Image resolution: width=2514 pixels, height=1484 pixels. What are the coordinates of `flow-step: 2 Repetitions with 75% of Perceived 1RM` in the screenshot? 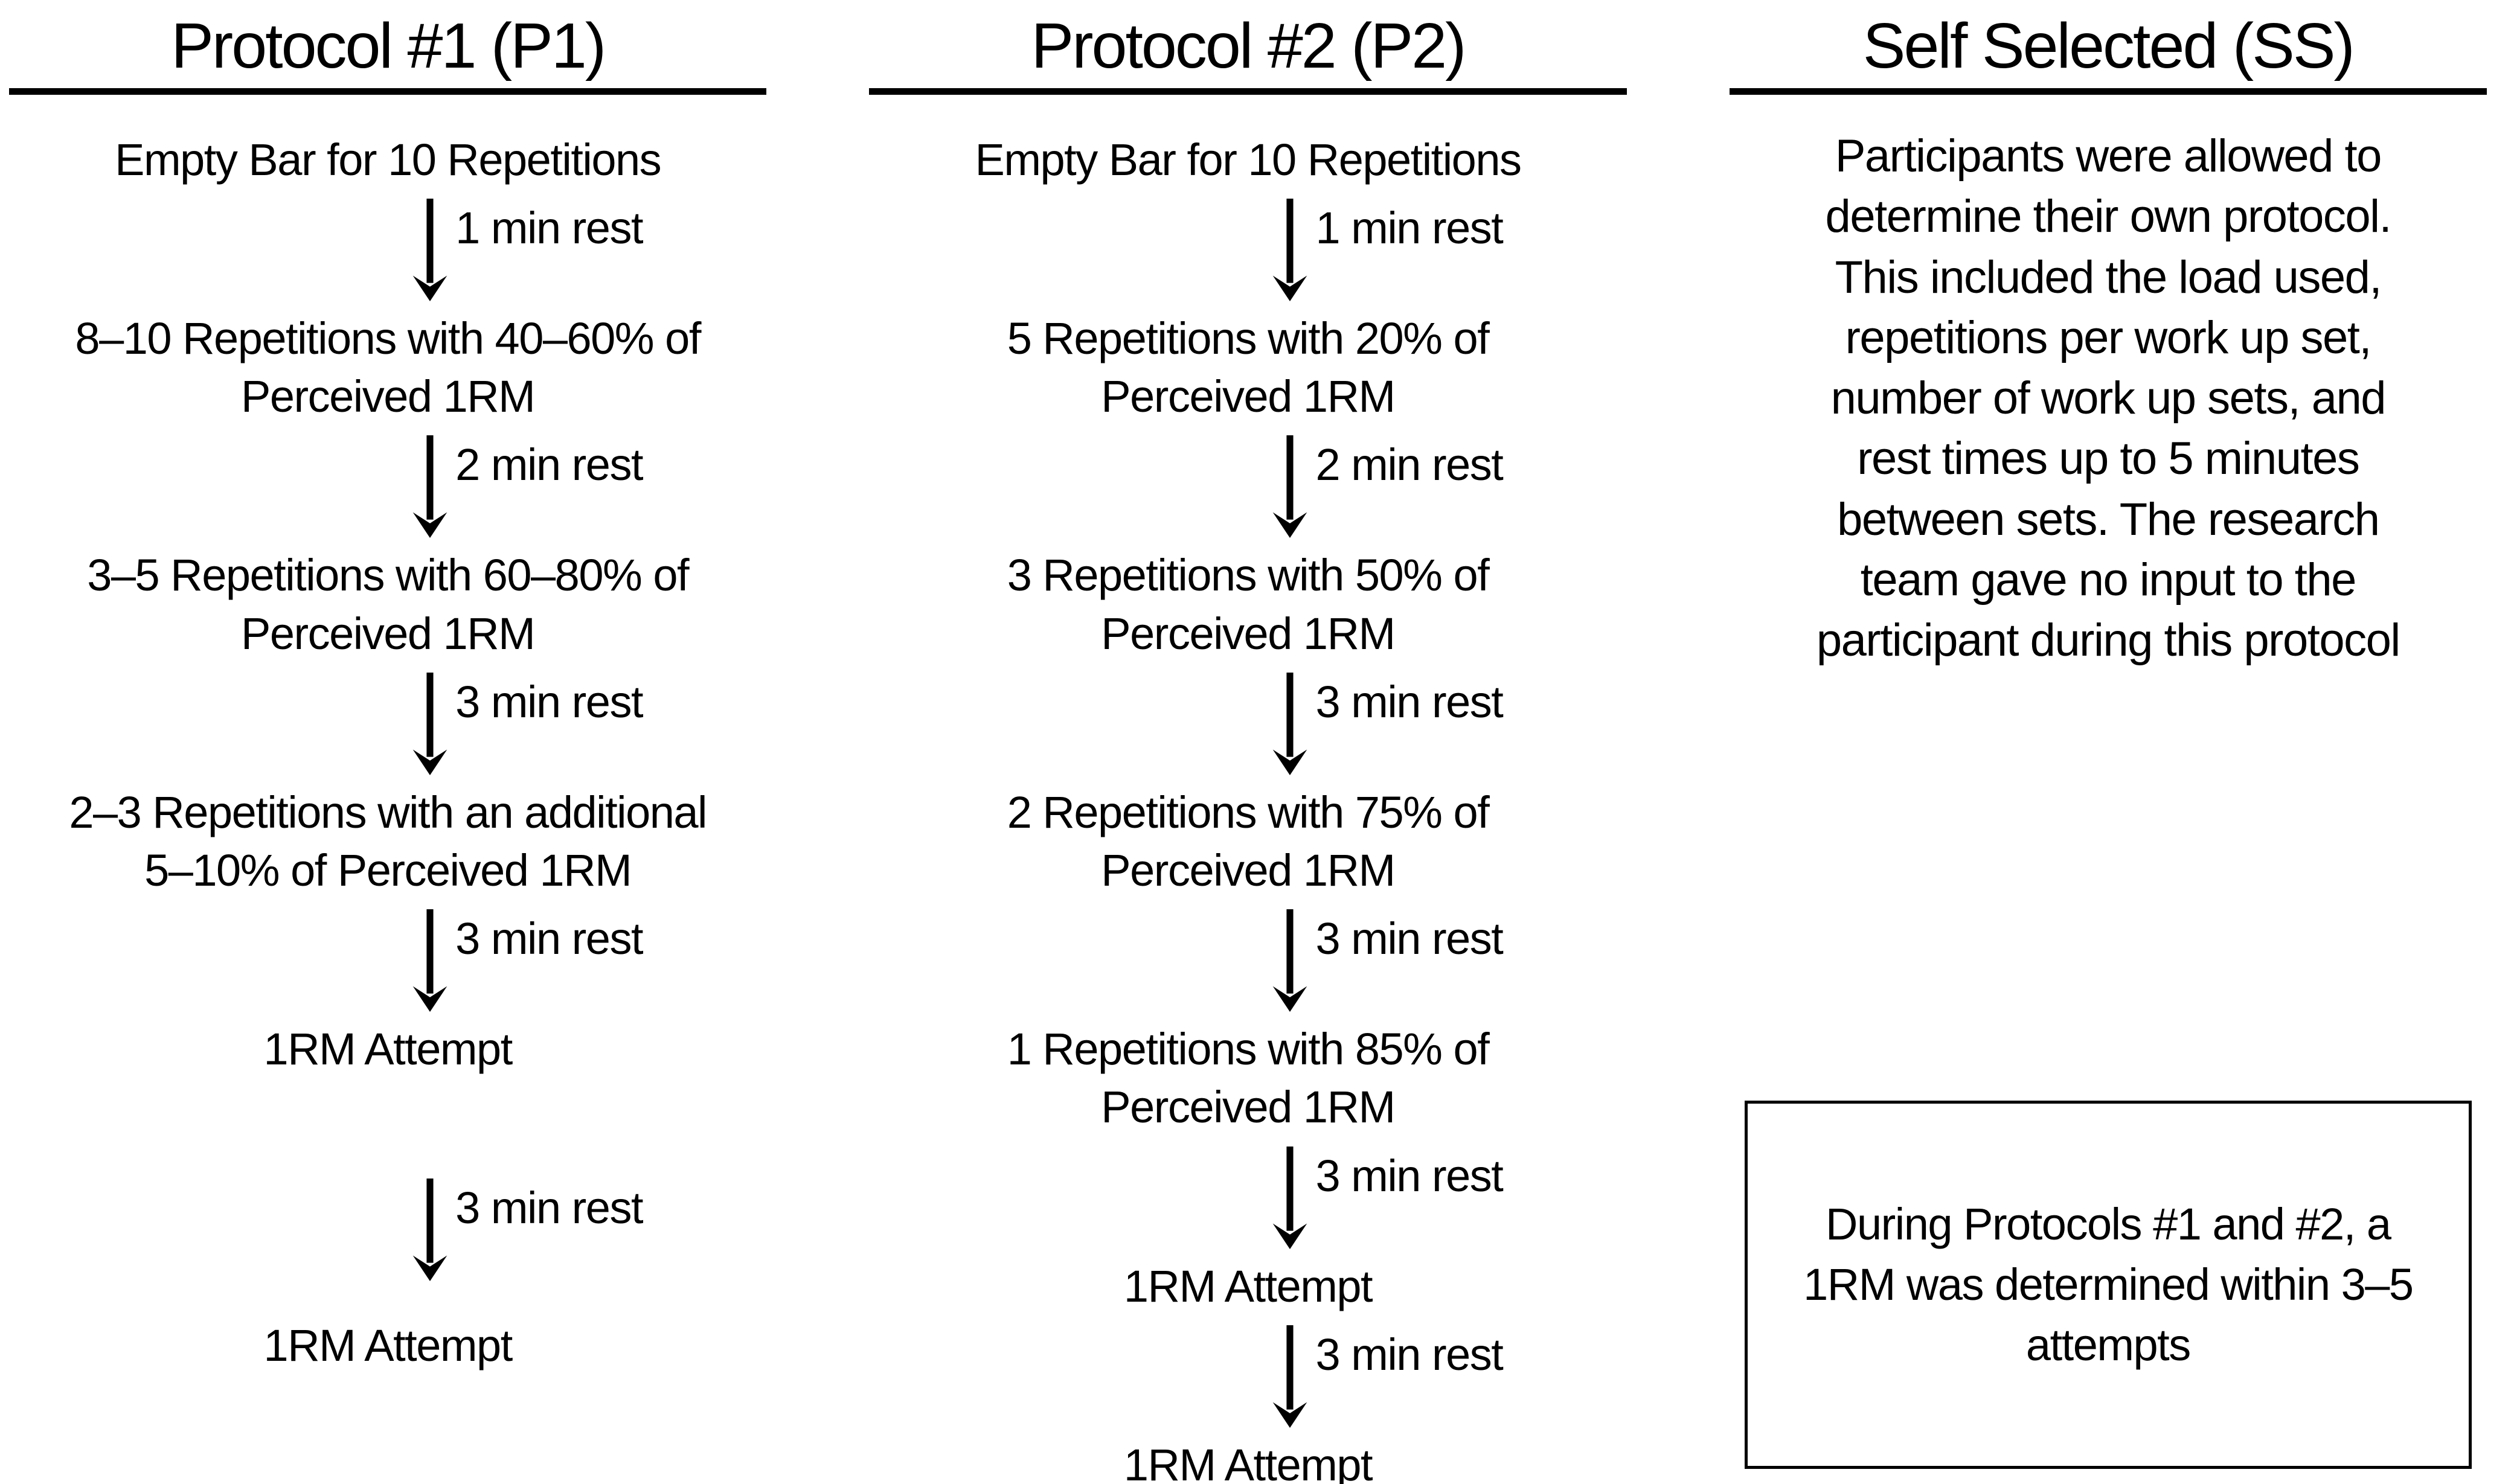 It's located at (1248, 842).